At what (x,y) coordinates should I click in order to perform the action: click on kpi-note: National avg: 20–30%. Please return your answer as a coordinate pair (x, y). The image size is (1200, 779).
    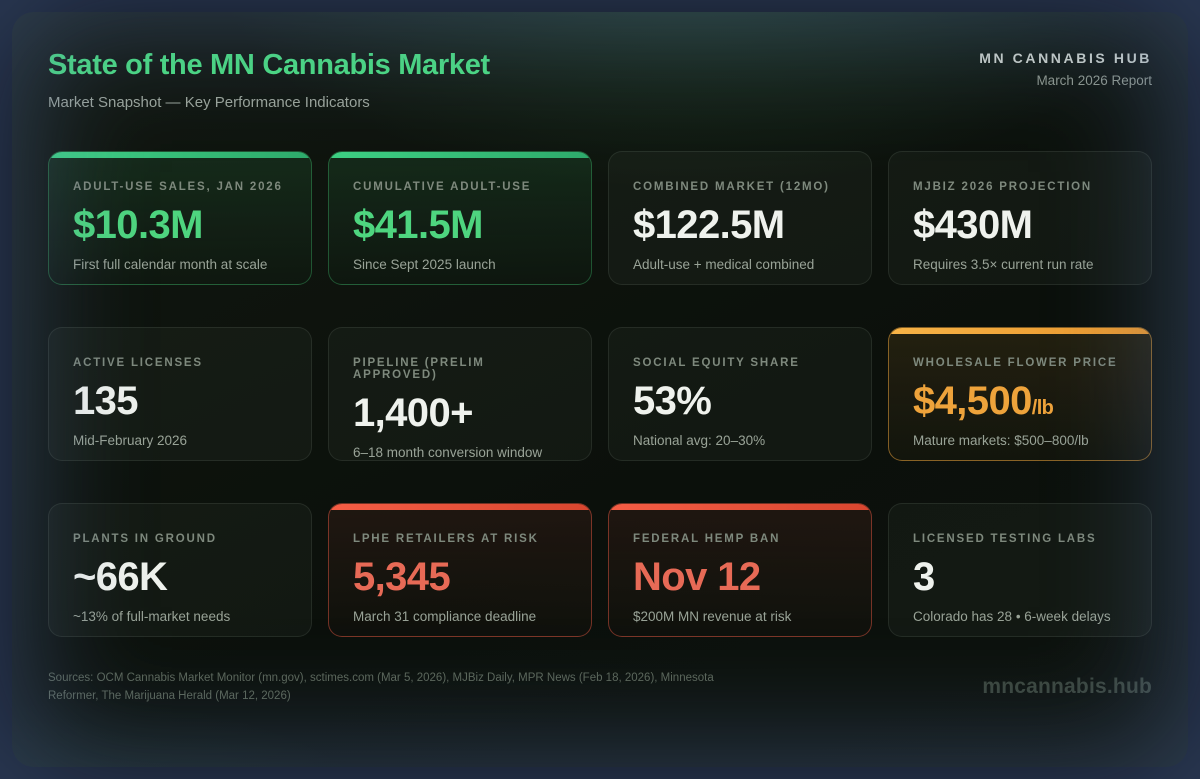
    Looking at the image, I should click on (699, 440).